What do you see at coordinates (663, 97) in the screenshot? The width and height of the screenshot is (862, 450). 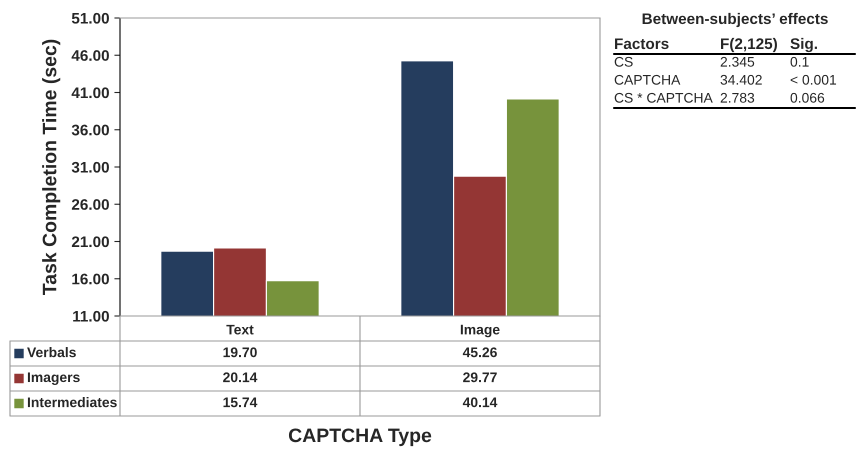 I see `text: CS * CAPTCHA` at bounding box center [663, 97].